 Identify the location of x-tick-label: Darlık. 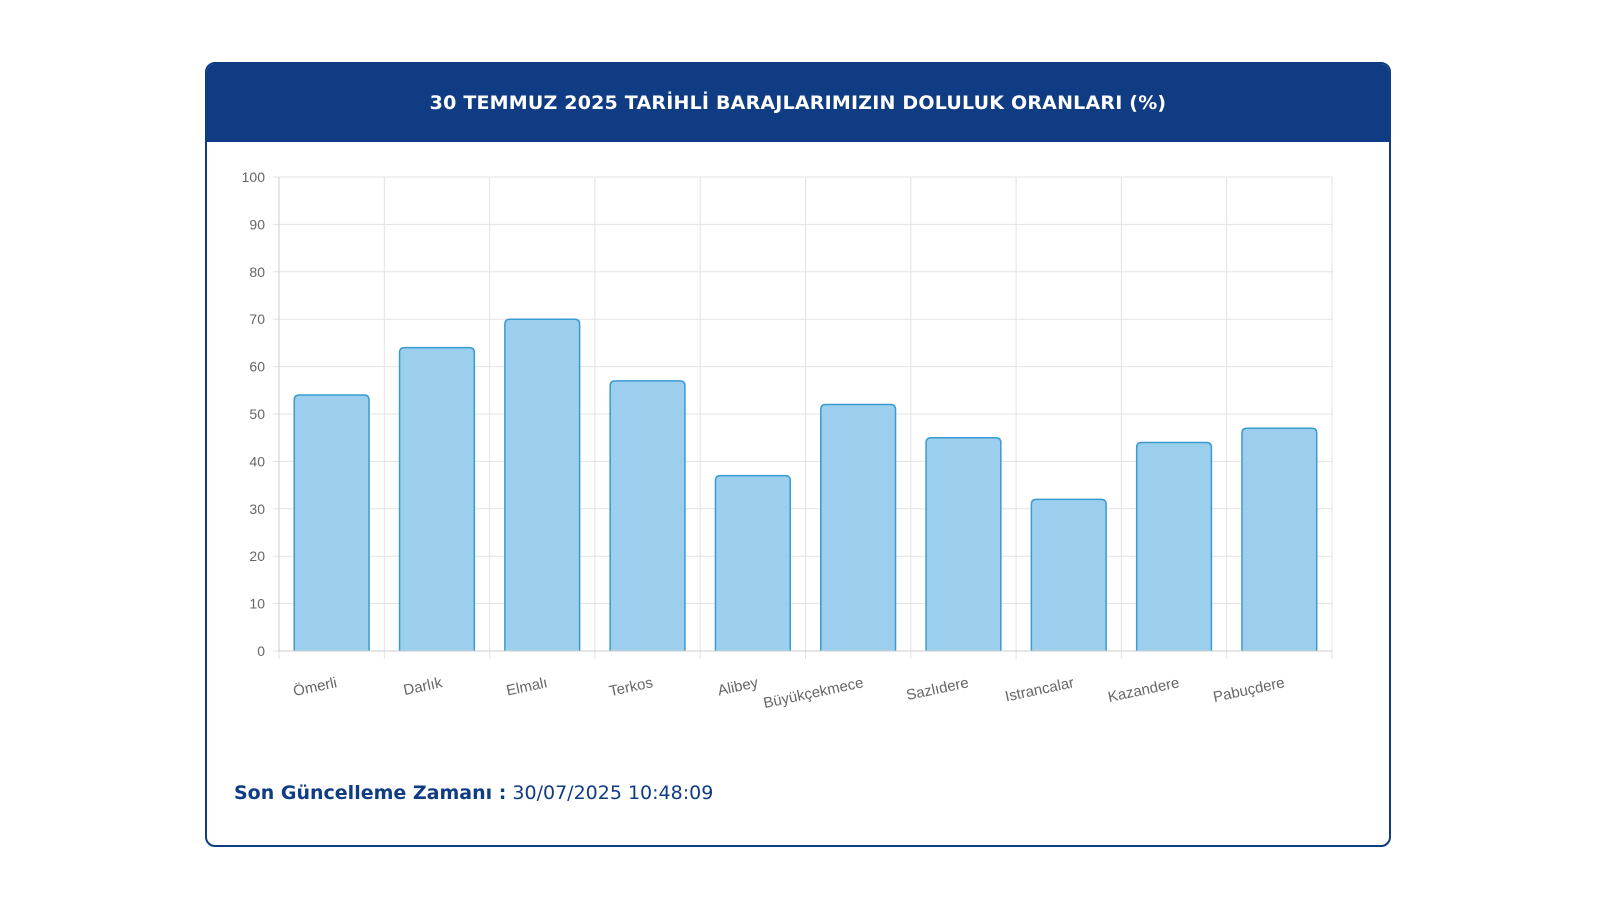
(423, 686).